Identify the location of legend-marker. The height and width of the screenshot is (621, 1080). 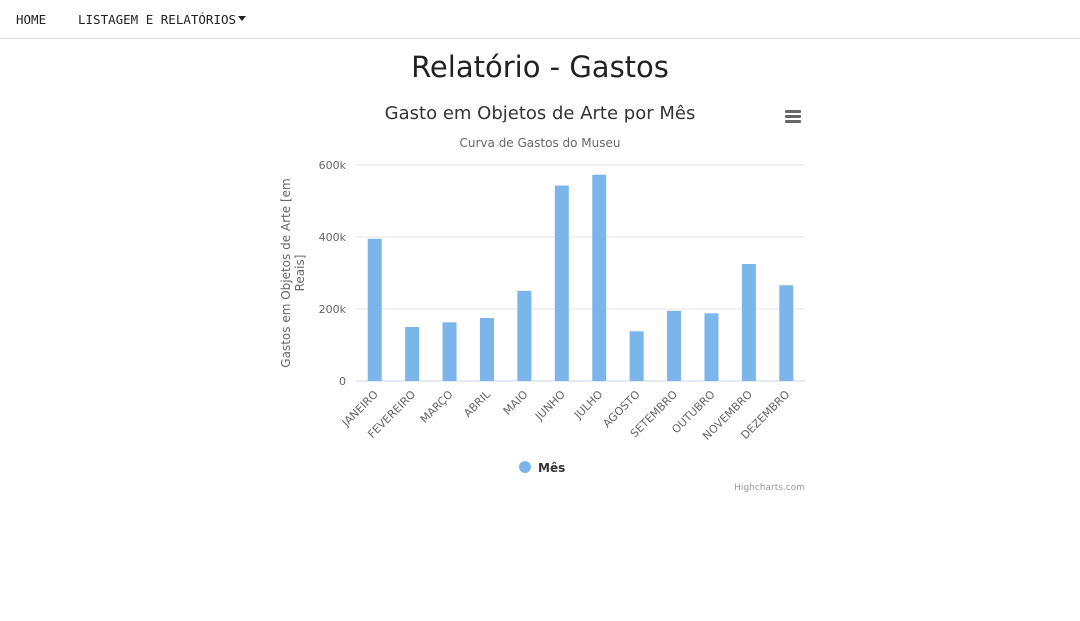
(525, 467).